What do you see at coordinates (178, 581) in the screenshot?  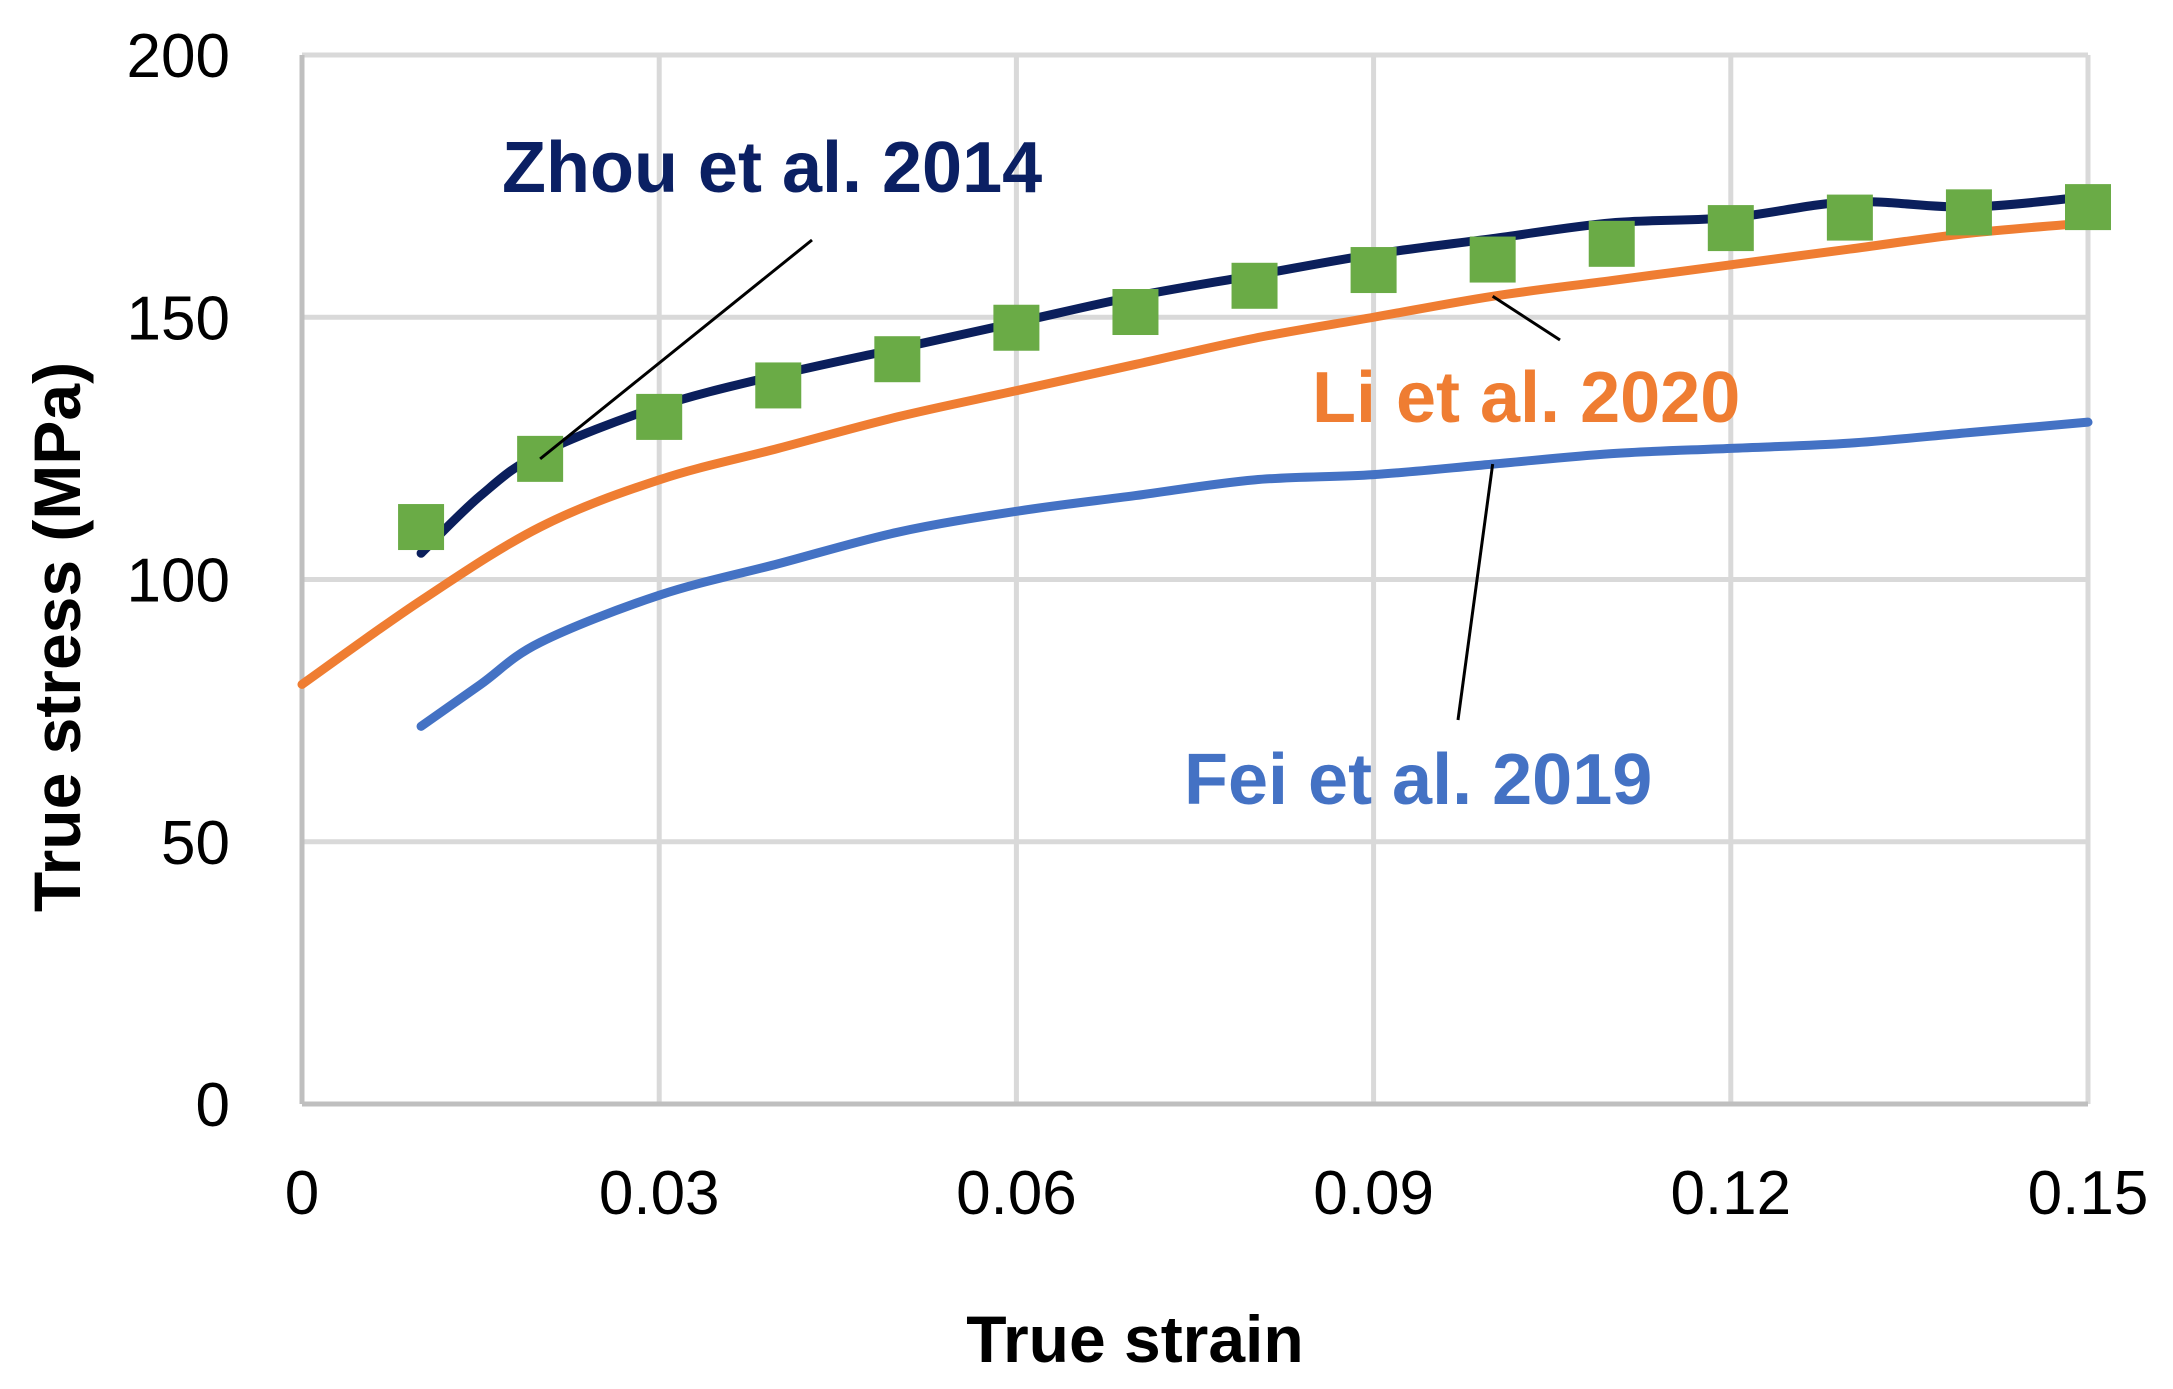 I see `y-tick-label: 100` at bounding box center [178, 581].